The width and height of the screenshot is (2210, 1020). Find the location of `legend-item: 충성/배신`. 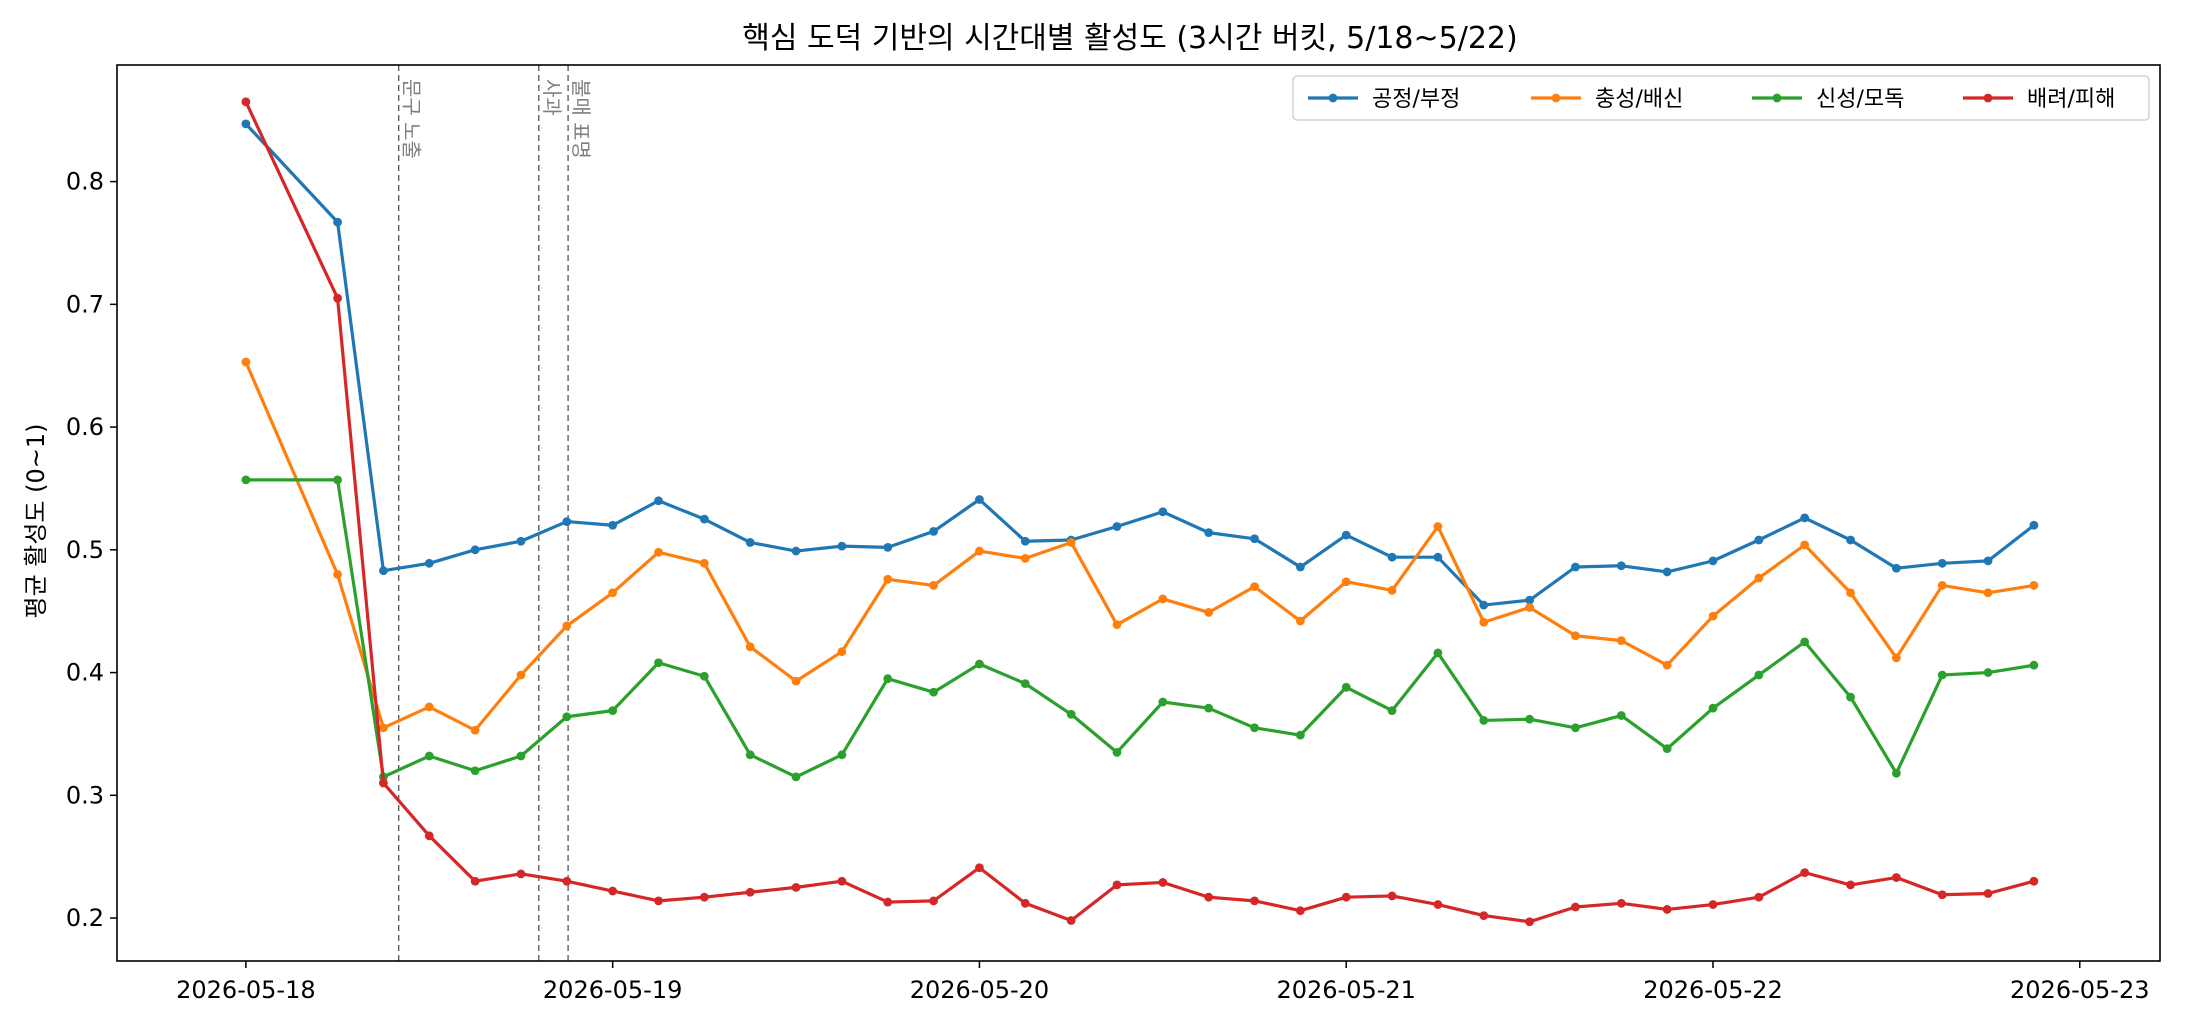

legend-item: 충성/배신 is located at coordinates (1607, 99).